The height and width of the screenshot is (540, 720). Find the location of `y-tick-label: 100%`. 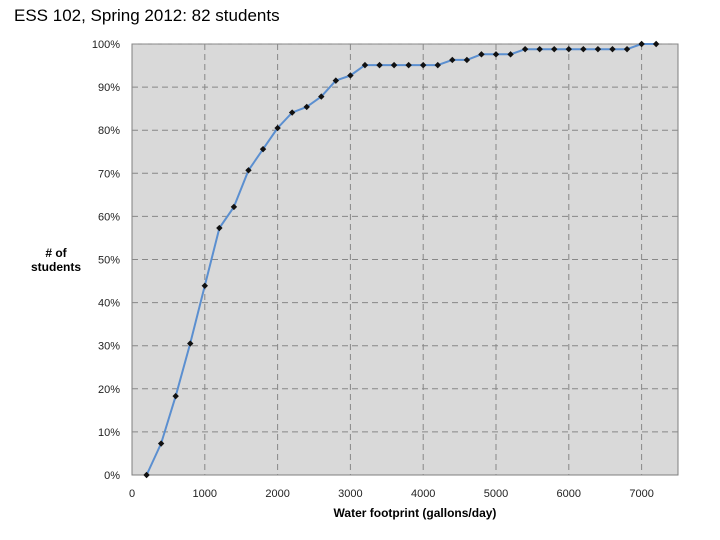

y-tick-label: 100% is located at coordinates (106, 45).